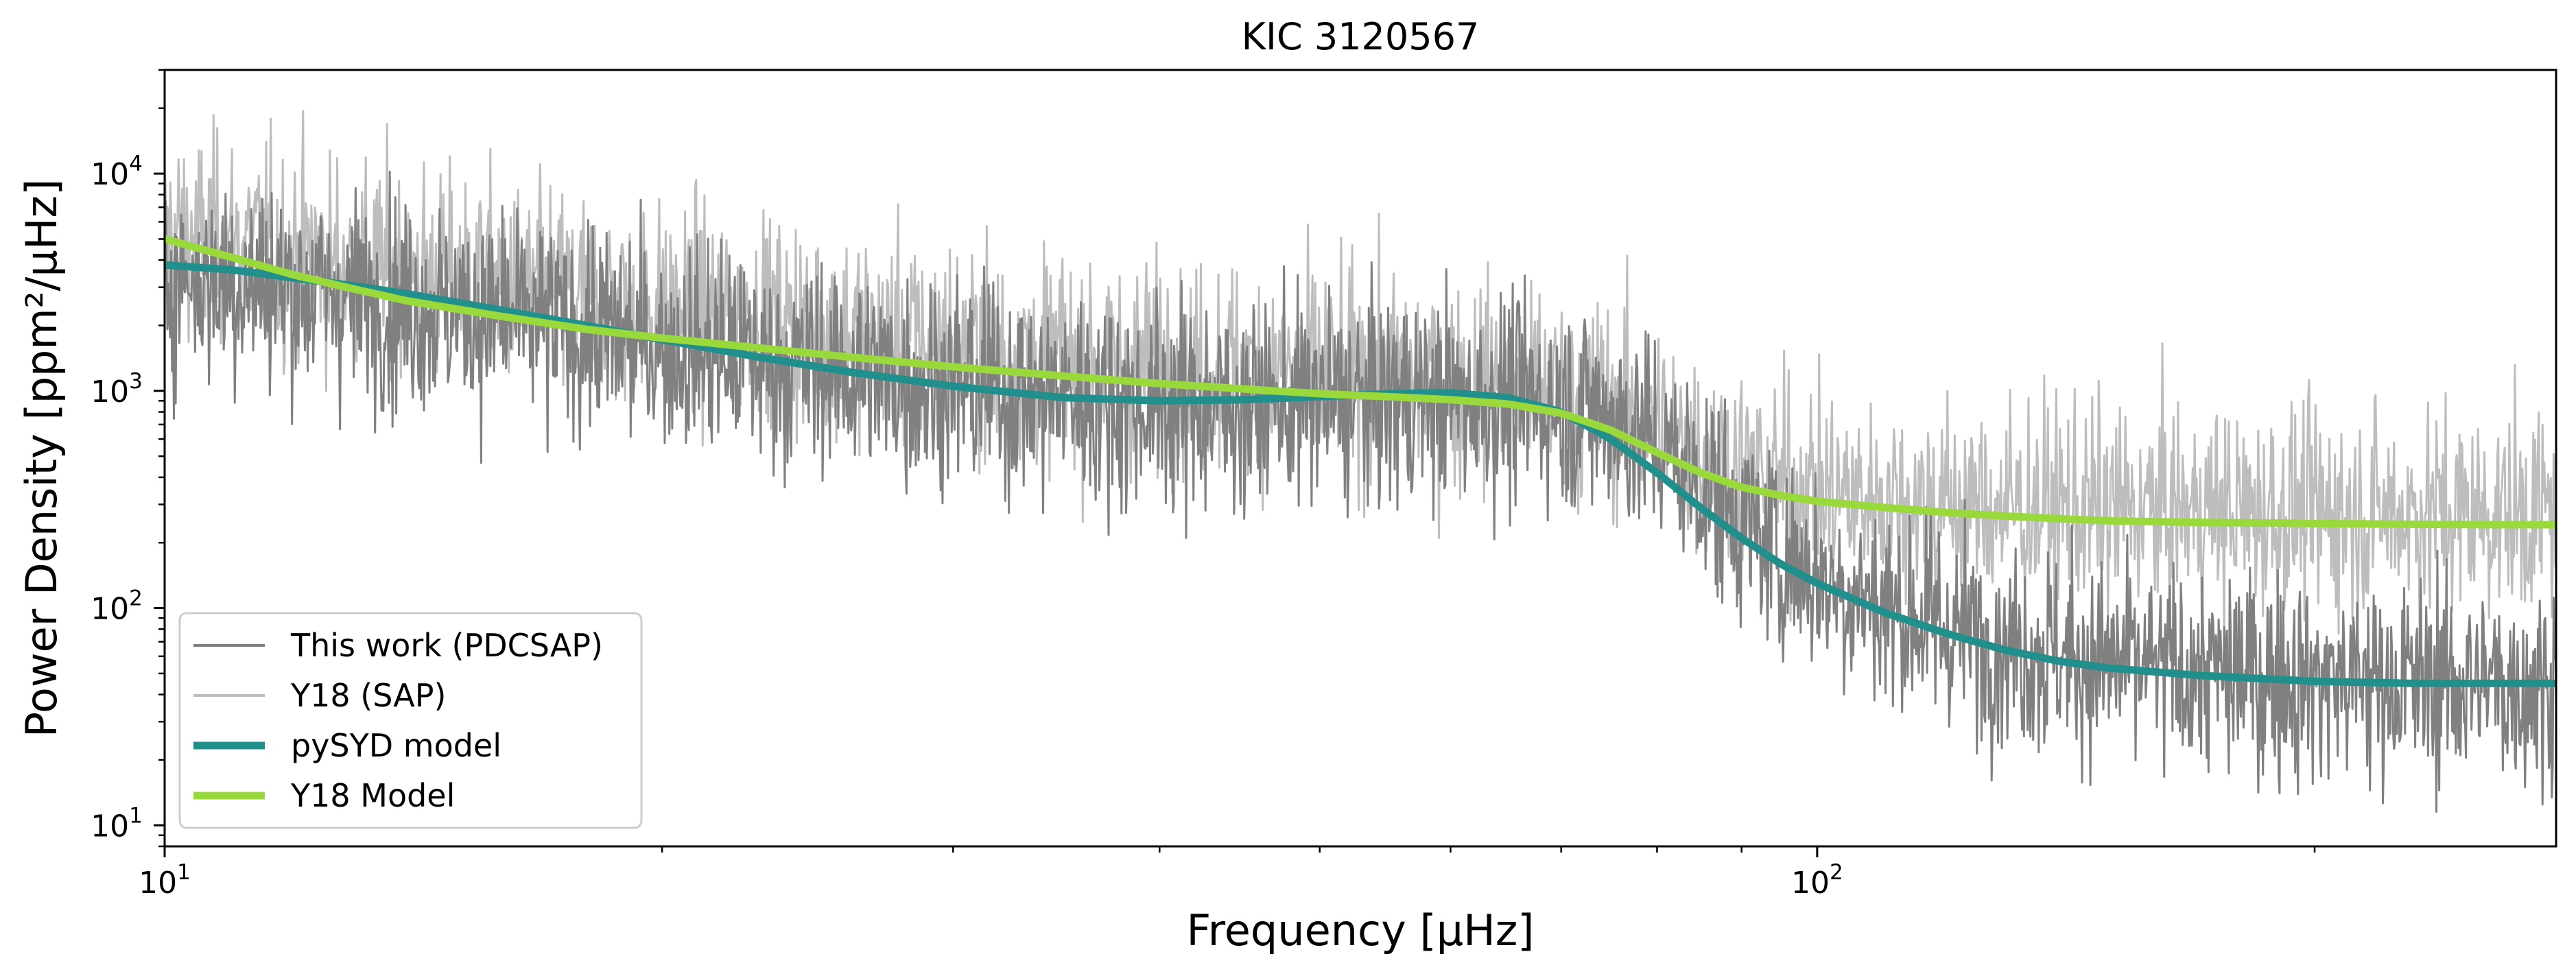 The image size is (2576, 976). I want to click on x-tick-label: 10¹, so click(165, 880).